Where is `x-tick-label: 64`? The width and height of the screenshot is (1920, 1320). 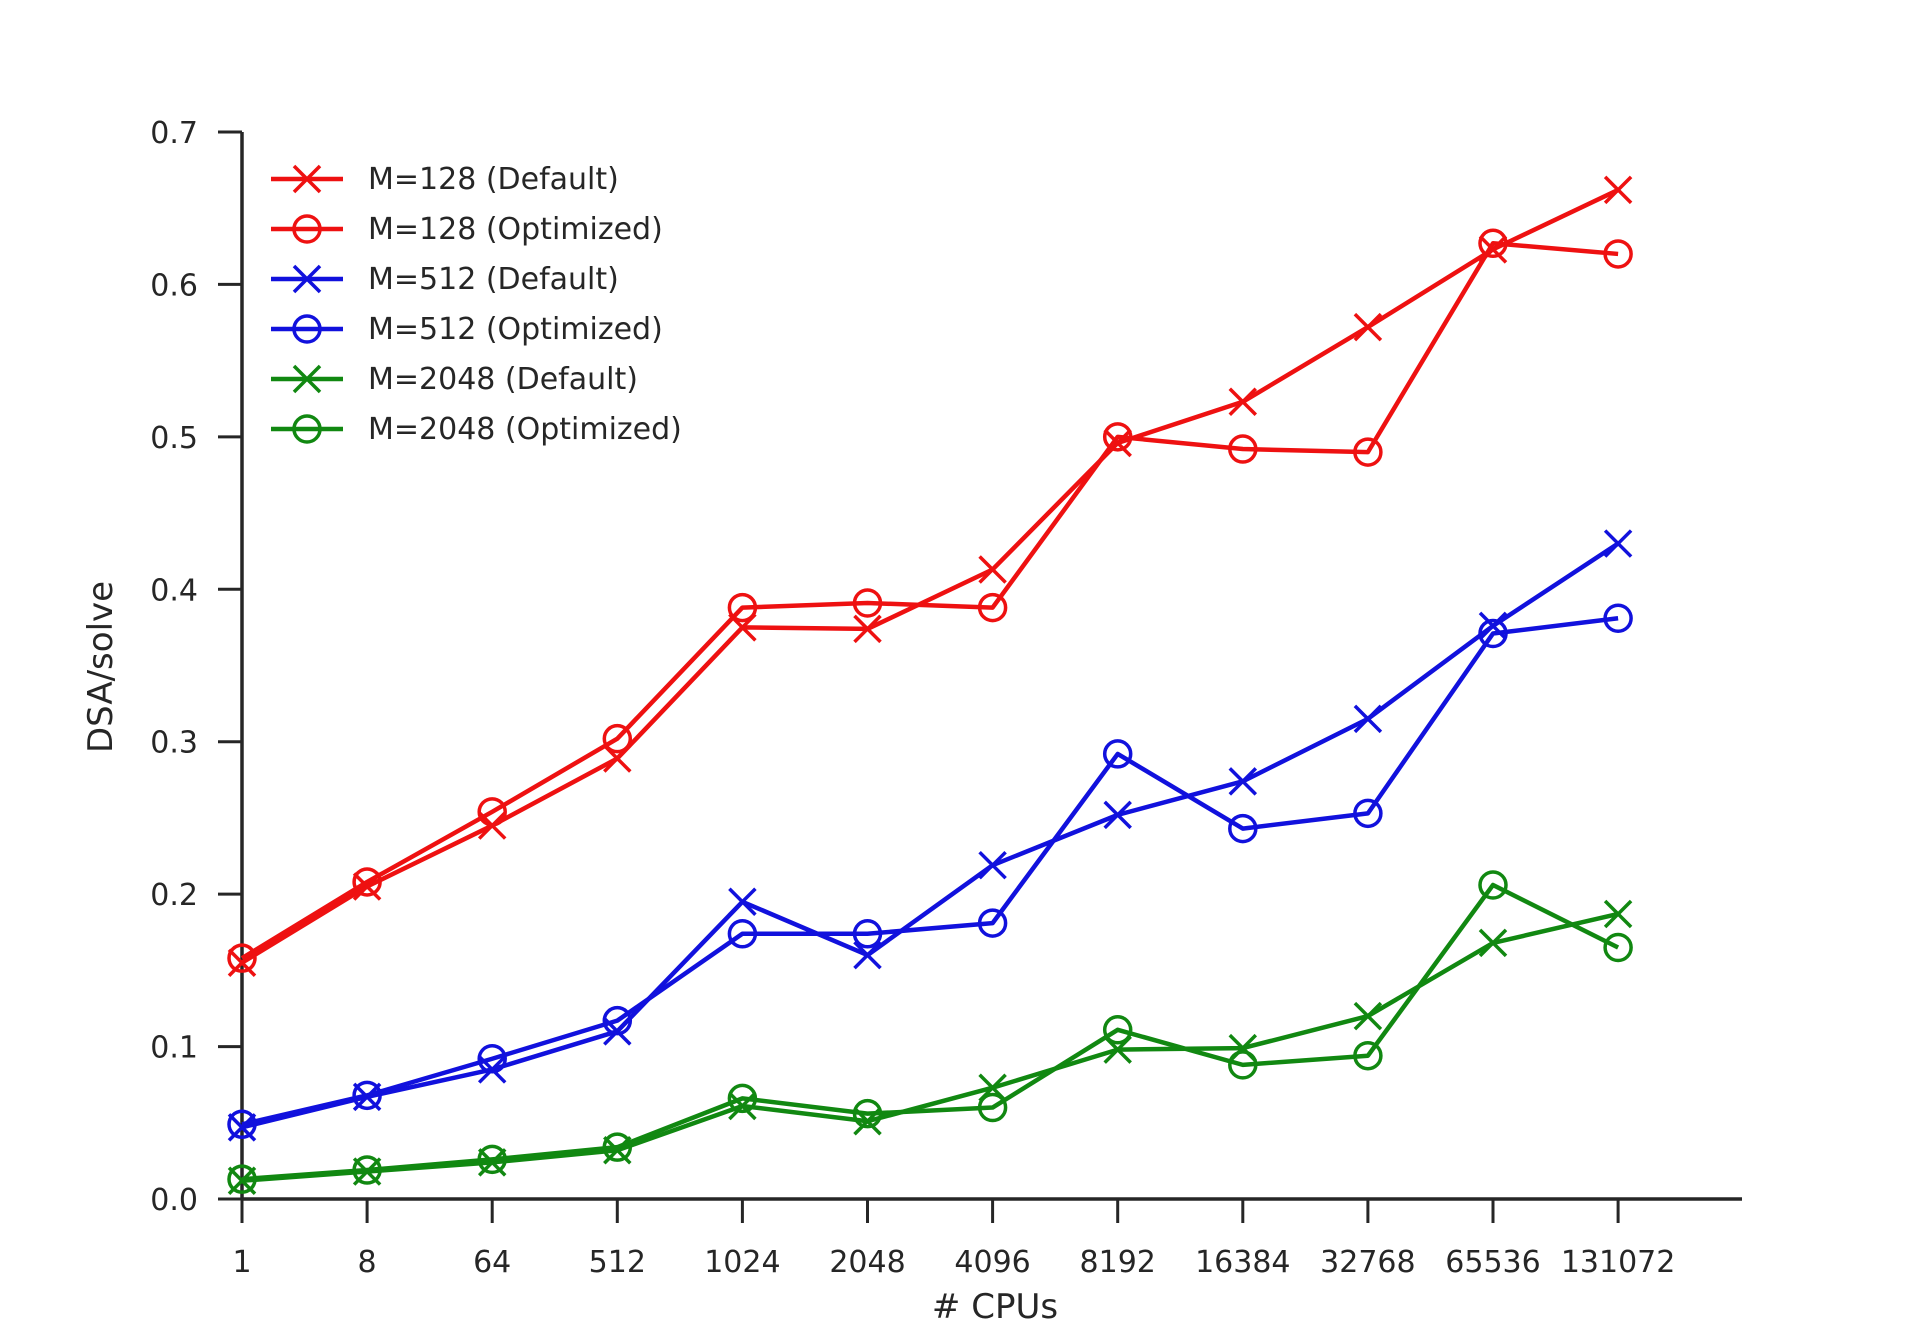 x-tick-label: 64 is located at coordinates (492, 1262).